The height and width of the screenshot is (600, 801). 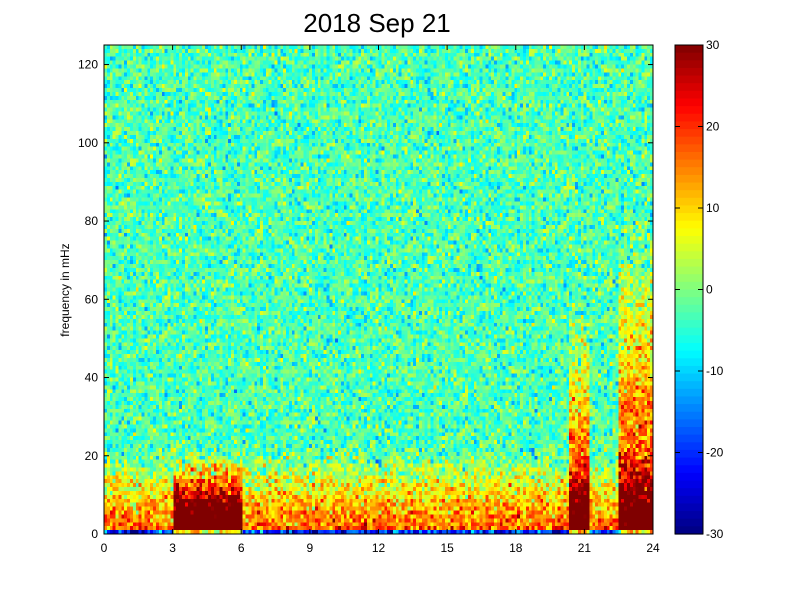 I want to click on x-tick-label: 24, so click(x=653, y=548).